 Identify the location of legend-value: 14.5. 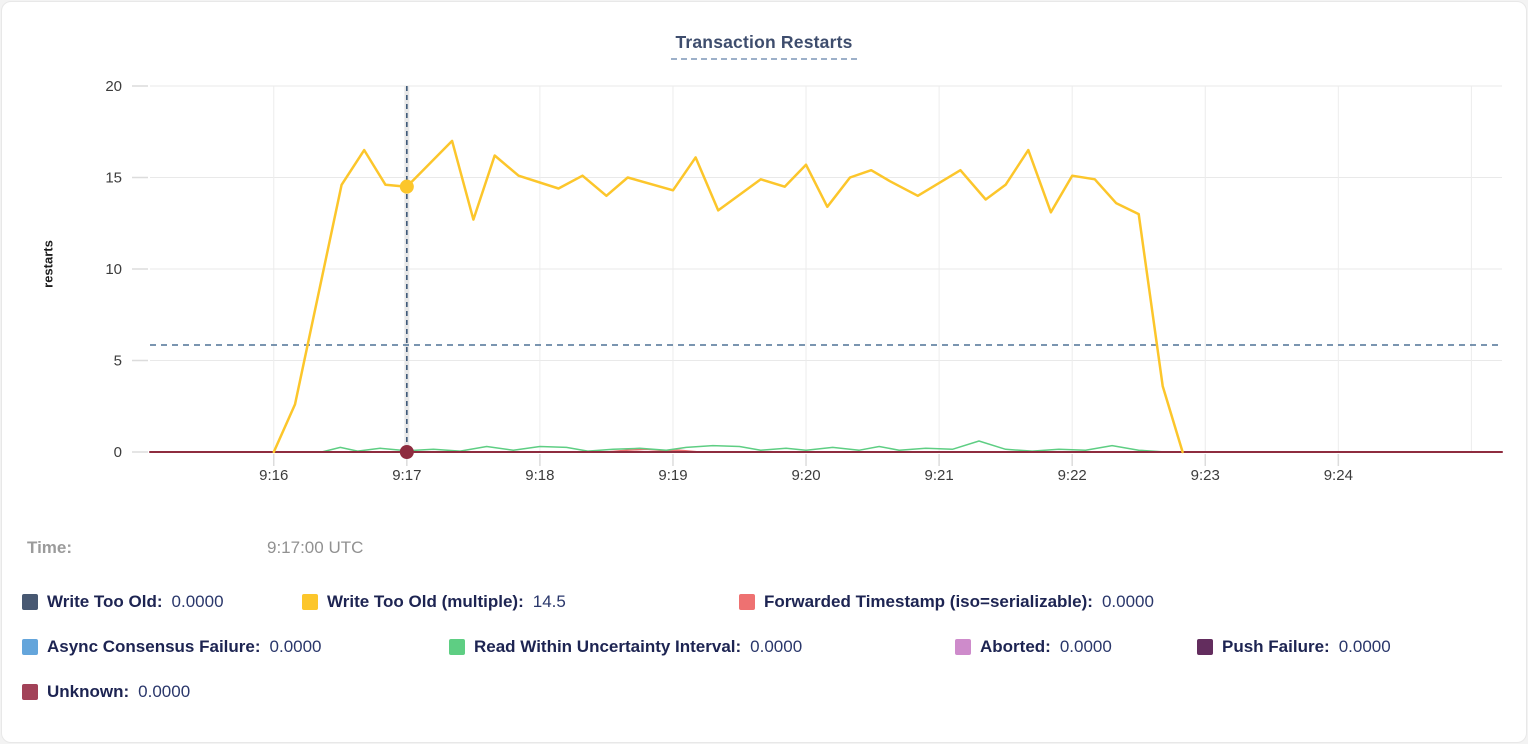
(549, 601).